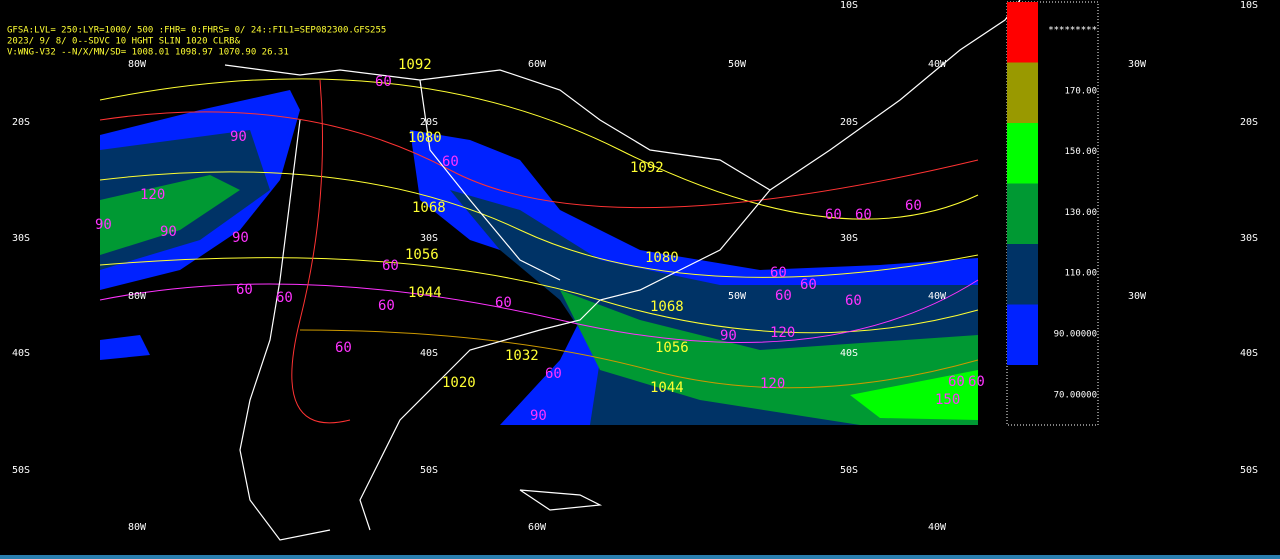 The height and width of the screenshot is (559, 1280). I want to click on height-label: 1080, so click(662, 258).